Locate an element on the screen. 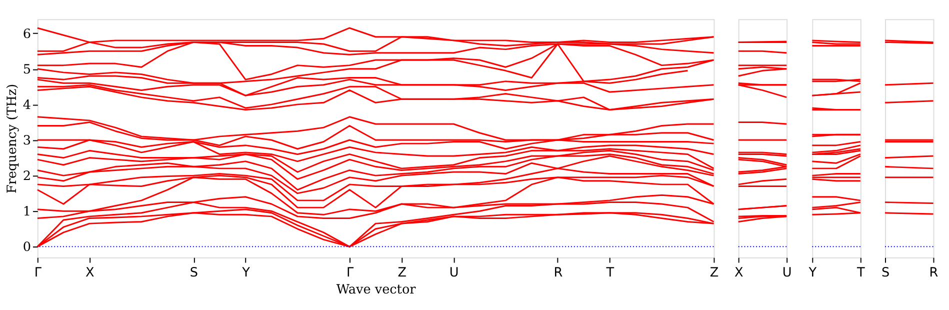 The height and width of the screenshot is (310, 949). y-axis-title: Frequency (THz) is located at coordinates (12, 139).